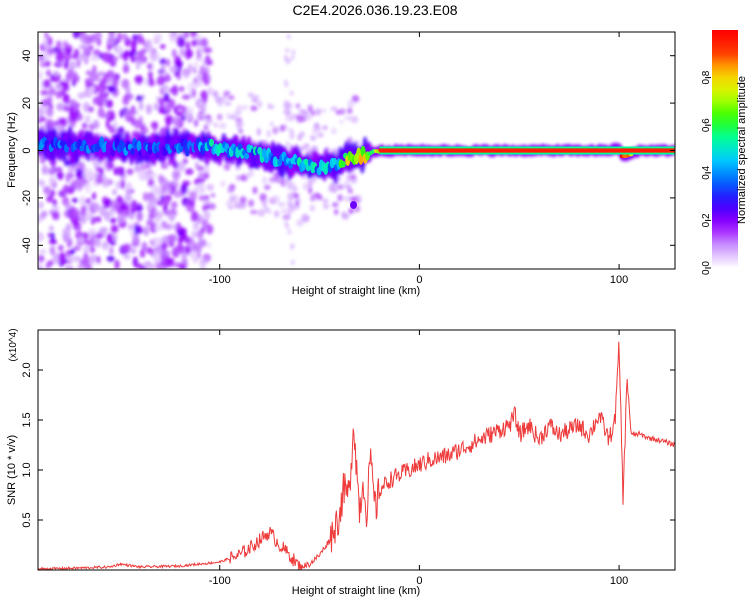  Describe the element at coordinates (706, 77) in the screenshot. I see `colorbar-tick-label: 0.8` at that location.